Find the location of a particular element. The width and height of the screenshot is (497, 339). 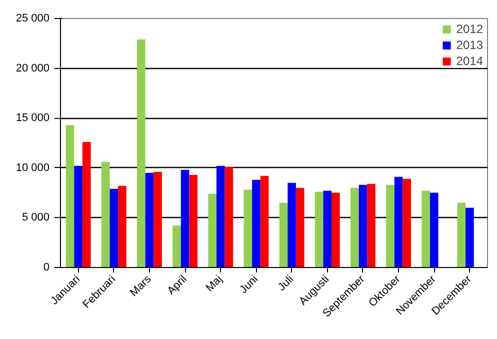

y-tick-label: 15 000 is located at coordinates (33, 118).